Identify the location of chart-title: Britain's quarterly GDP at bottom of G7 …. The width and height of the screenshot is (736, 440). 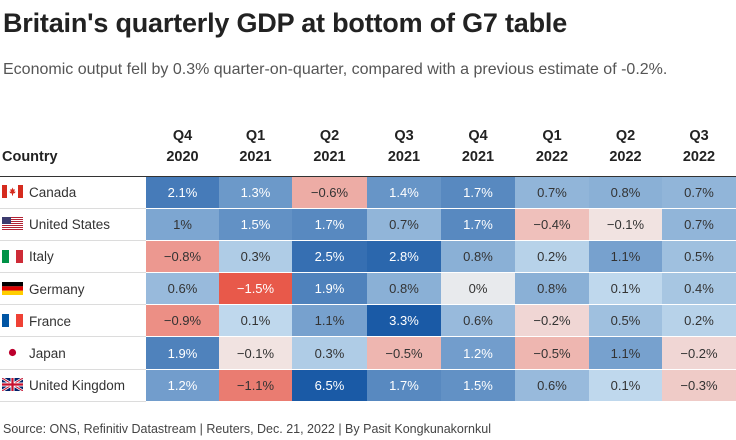
(285, 23).